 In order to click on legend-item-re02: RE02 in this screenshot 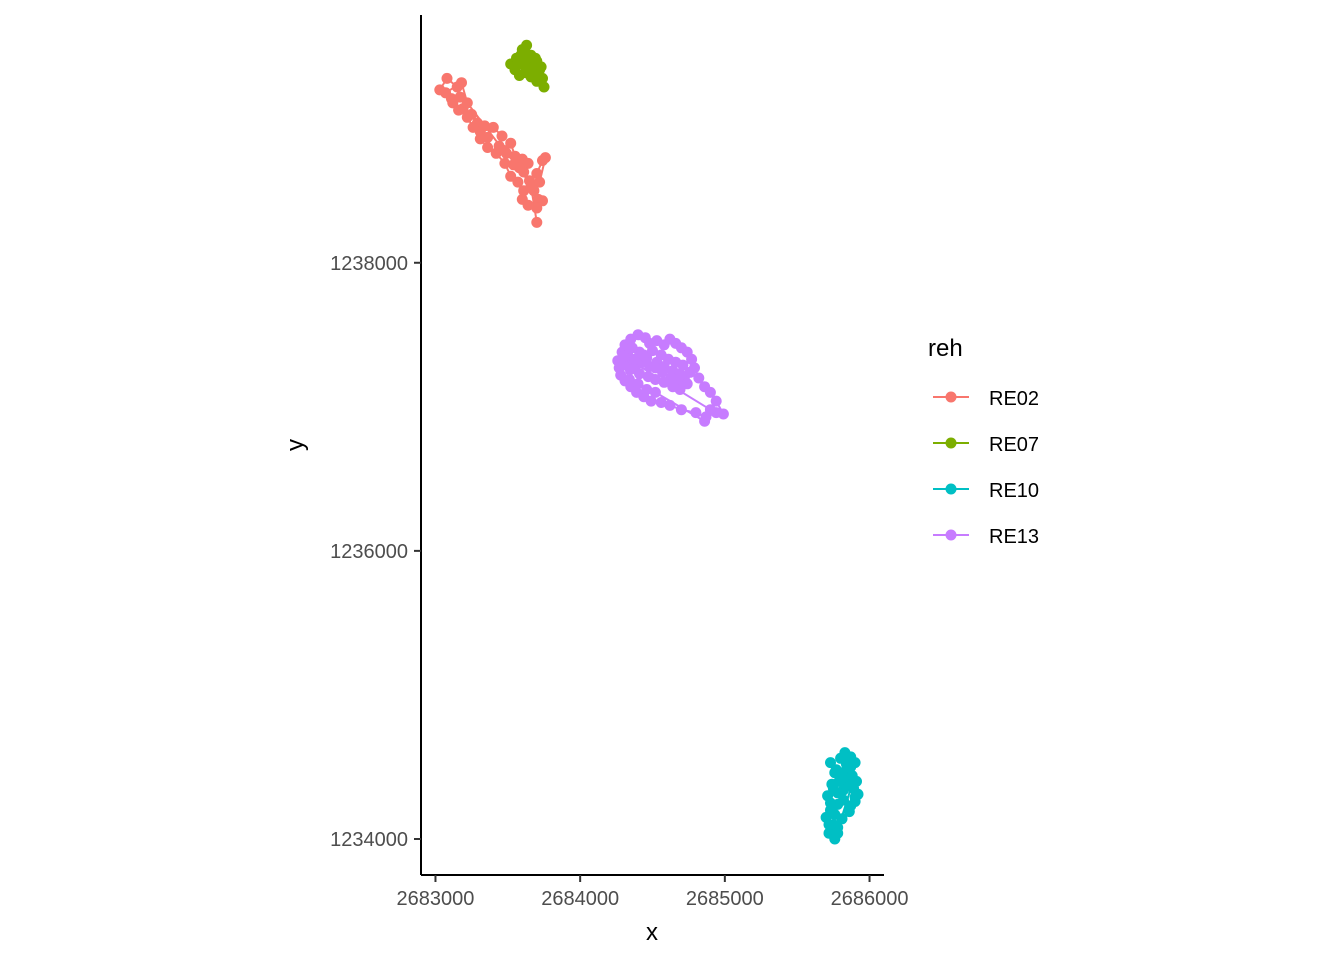, I will do `click(986, 399)`.